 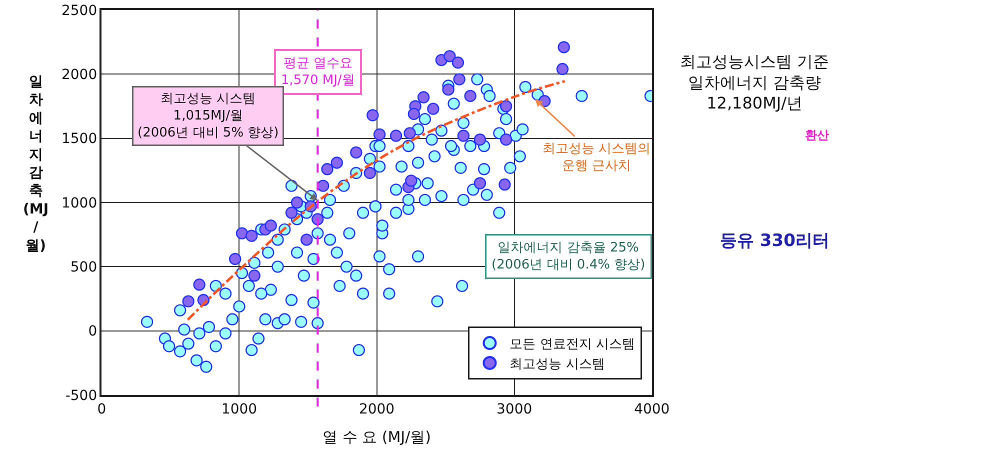 I want to click on text: 최고성능시스템 기준 일차에너지 감축량 12,180MJ/년, so click(x=755, y=82).